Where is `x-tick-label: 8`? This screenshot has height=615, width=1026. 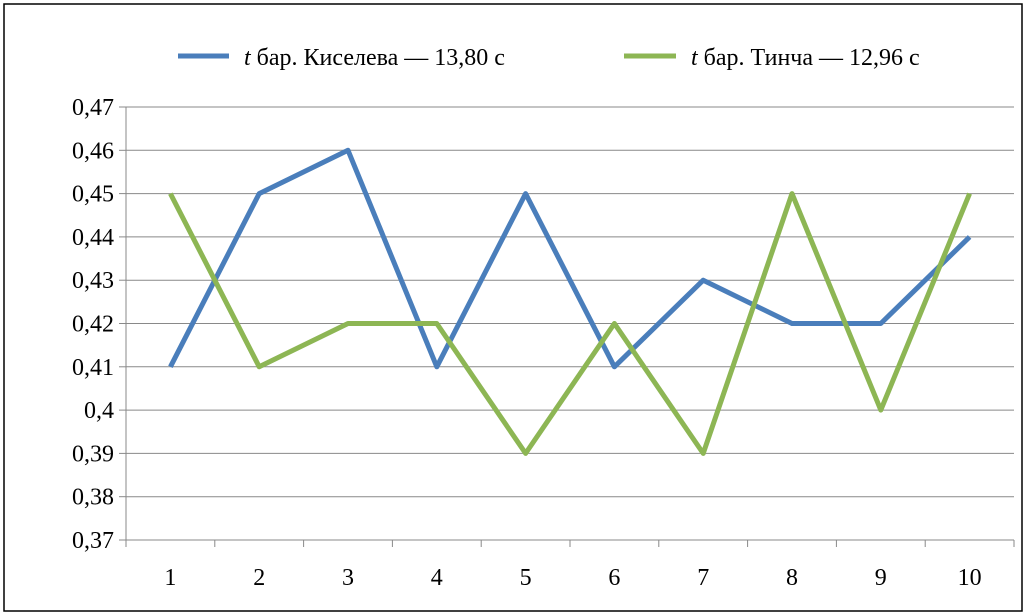 x-tick-label: 8 is located at coordinates (792, 578).